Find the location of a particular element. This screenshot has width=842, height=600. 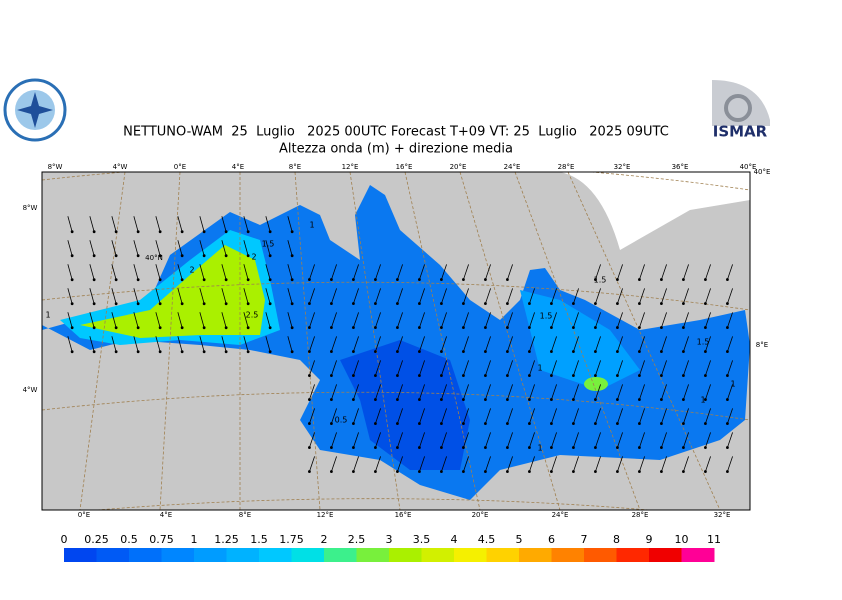

colorbar-label: 3 is located at coordinates (389, 539).